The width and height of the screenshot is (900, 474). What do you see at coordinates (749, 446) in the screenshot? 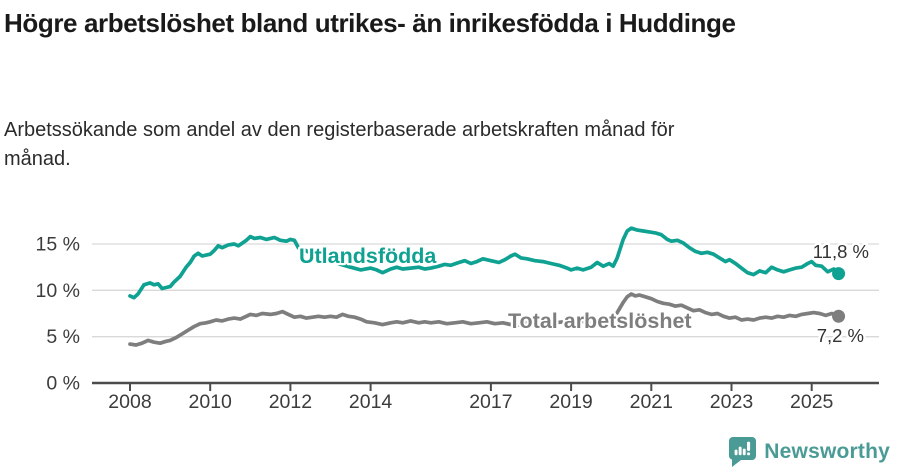
I see `exclamation-bar` at bounding box center [749, 446].